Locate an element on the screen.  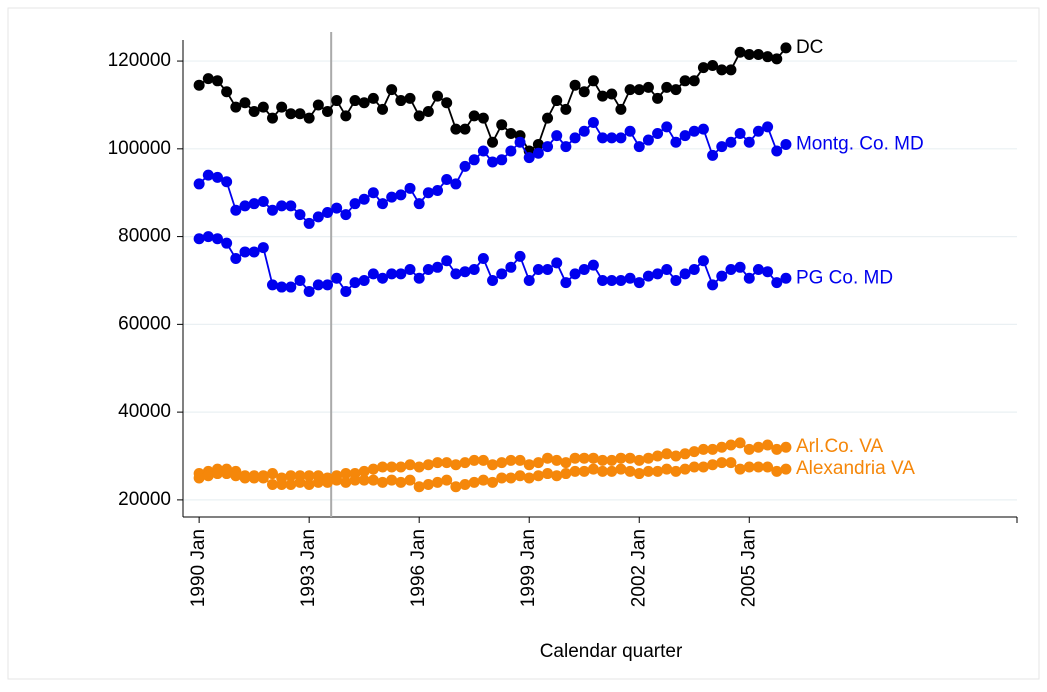
series: PG Co. MD is located at coordinates (543, 264).